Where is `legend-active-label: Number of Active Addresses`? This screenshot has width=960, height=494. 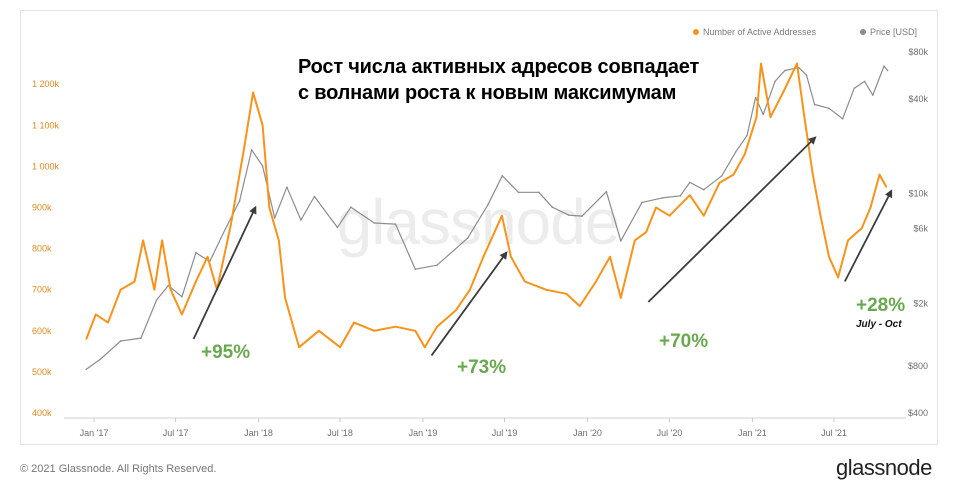
legend-active-label: Number of Active Addresses is located at coordinates (760, 32).